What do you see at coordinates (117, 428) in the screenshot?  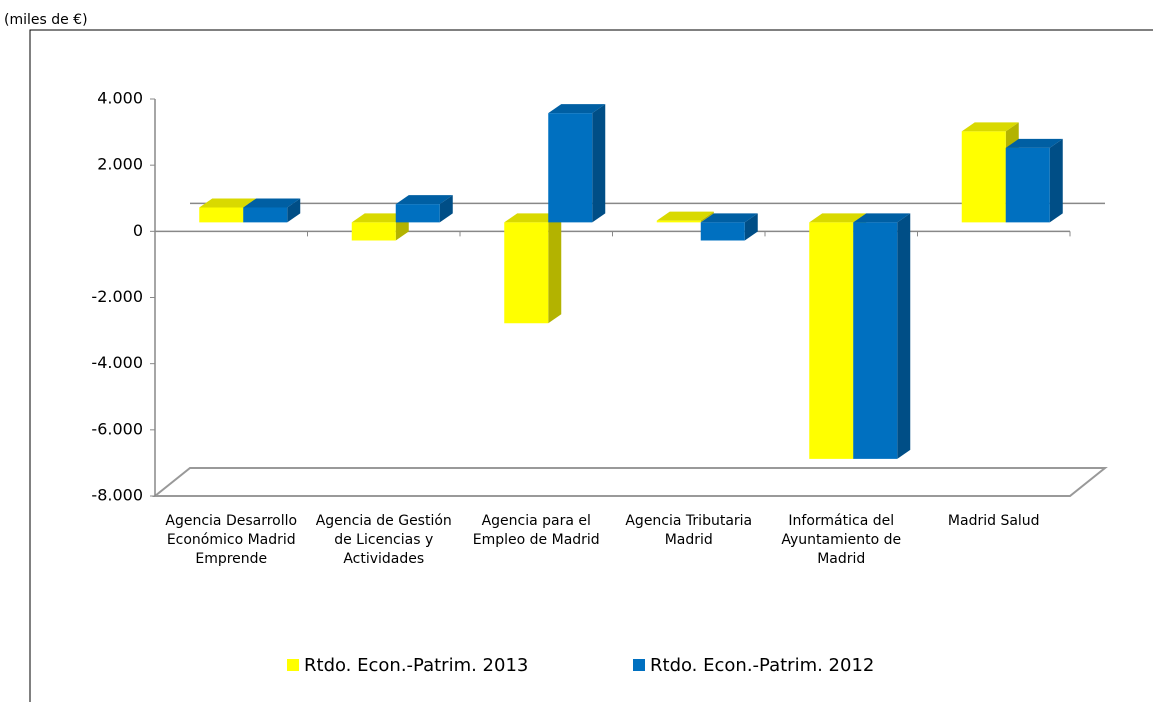 I see `y-tick-label: -6.000` at bounding box center [117, 428].